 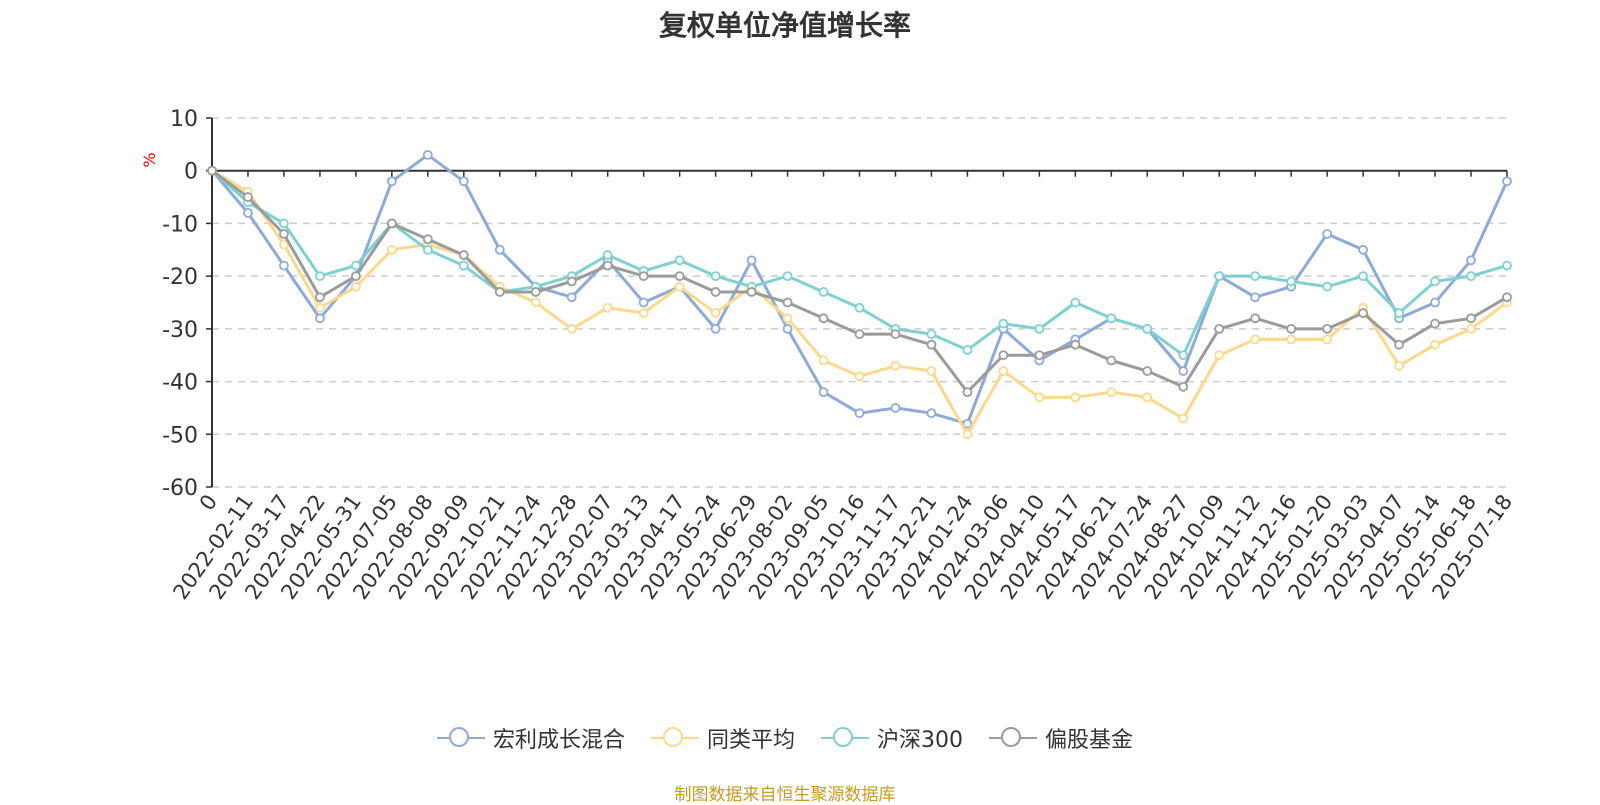 What do you see at coordinates (722, 738) in the screenshot?
I see `legend-item-series-2: 同类平均` at bounding box center [722, 738].